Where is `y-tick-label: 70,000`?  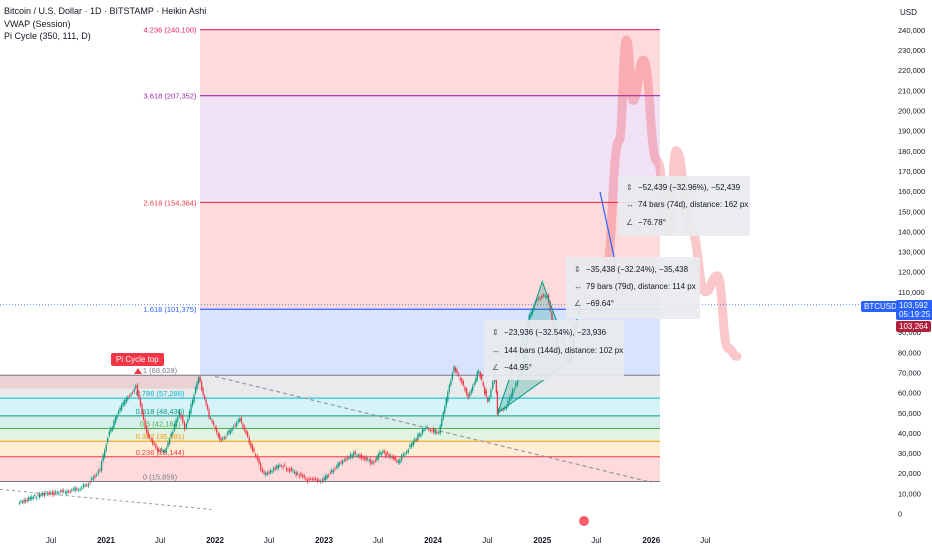
y-tick-label: 70,000 is located at coordinates (909, 372).